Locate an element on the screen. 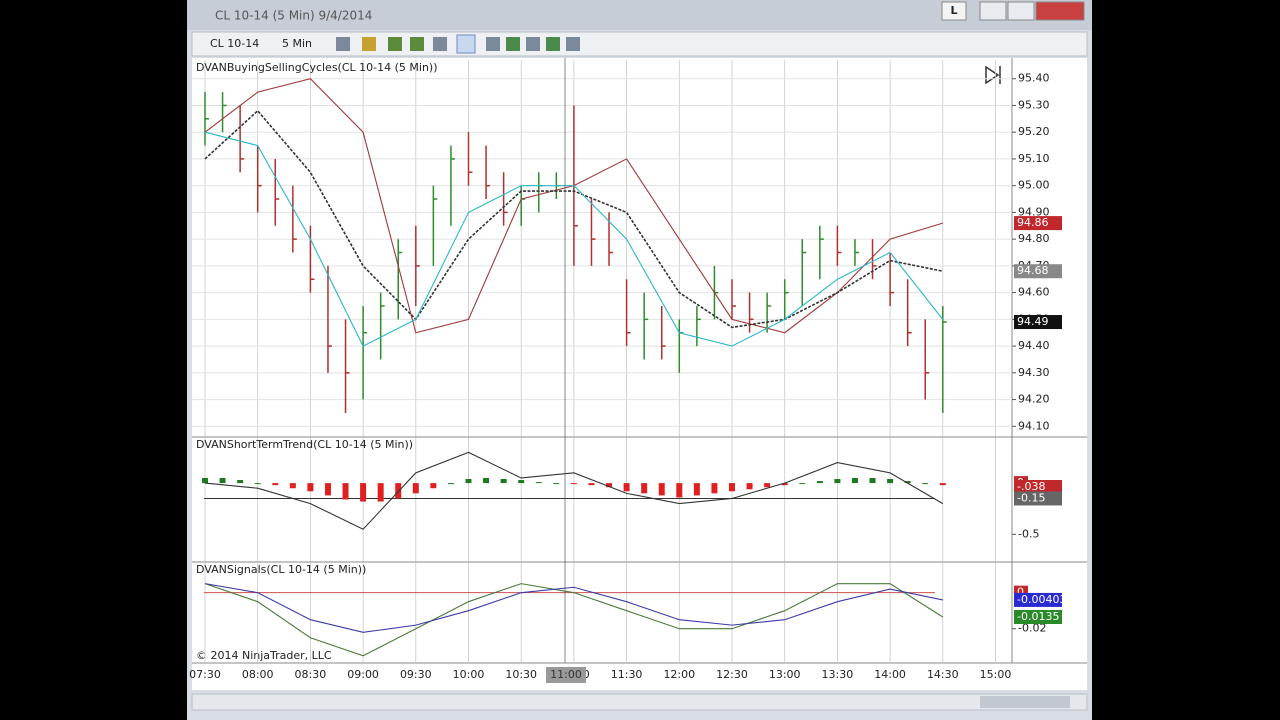  toolbar-icons is located at coordinates (458, 44).